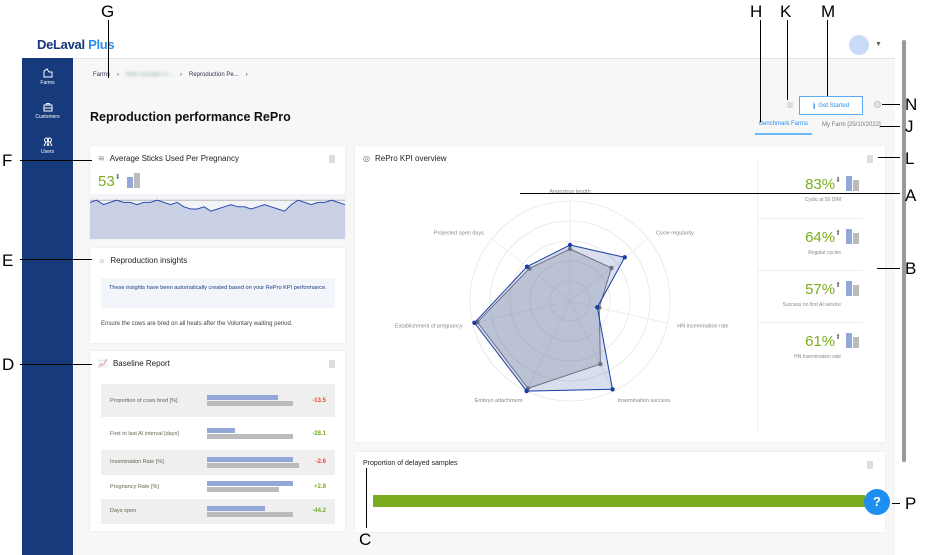 The width and height of the screenshot is (933, 555). I want to click on baseline-row: Pregnancy Rate [%] +2.8, so click(218, 486).